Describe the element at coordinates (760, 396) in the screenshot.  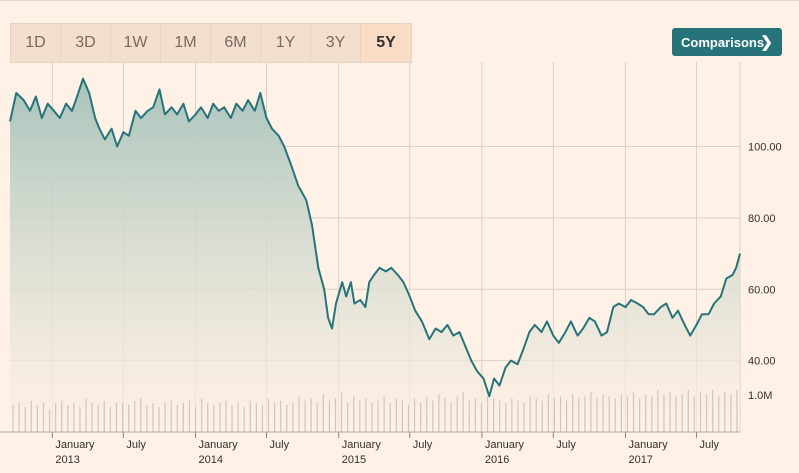
I see `volume-tick-label: 1.0M` at that location.